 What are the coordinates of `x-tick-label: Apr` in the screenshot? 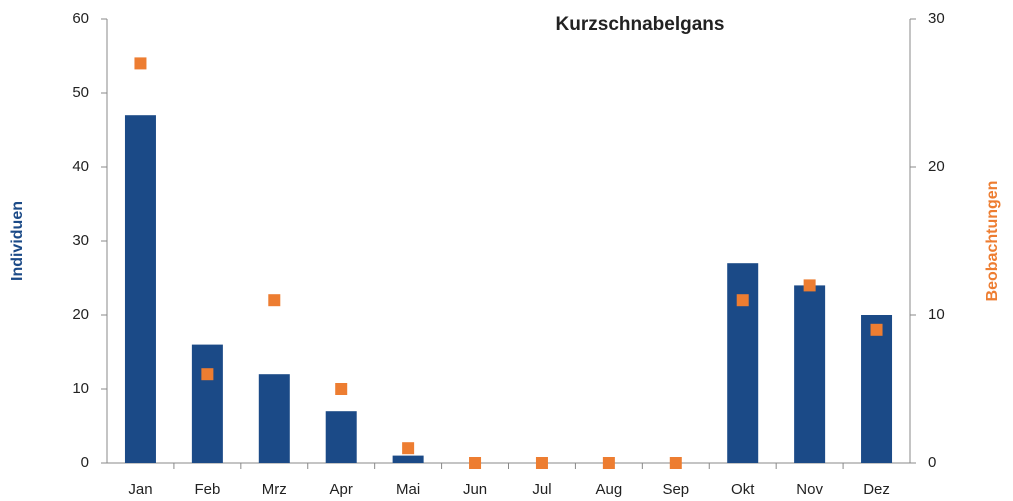 It's located at (341, 489).